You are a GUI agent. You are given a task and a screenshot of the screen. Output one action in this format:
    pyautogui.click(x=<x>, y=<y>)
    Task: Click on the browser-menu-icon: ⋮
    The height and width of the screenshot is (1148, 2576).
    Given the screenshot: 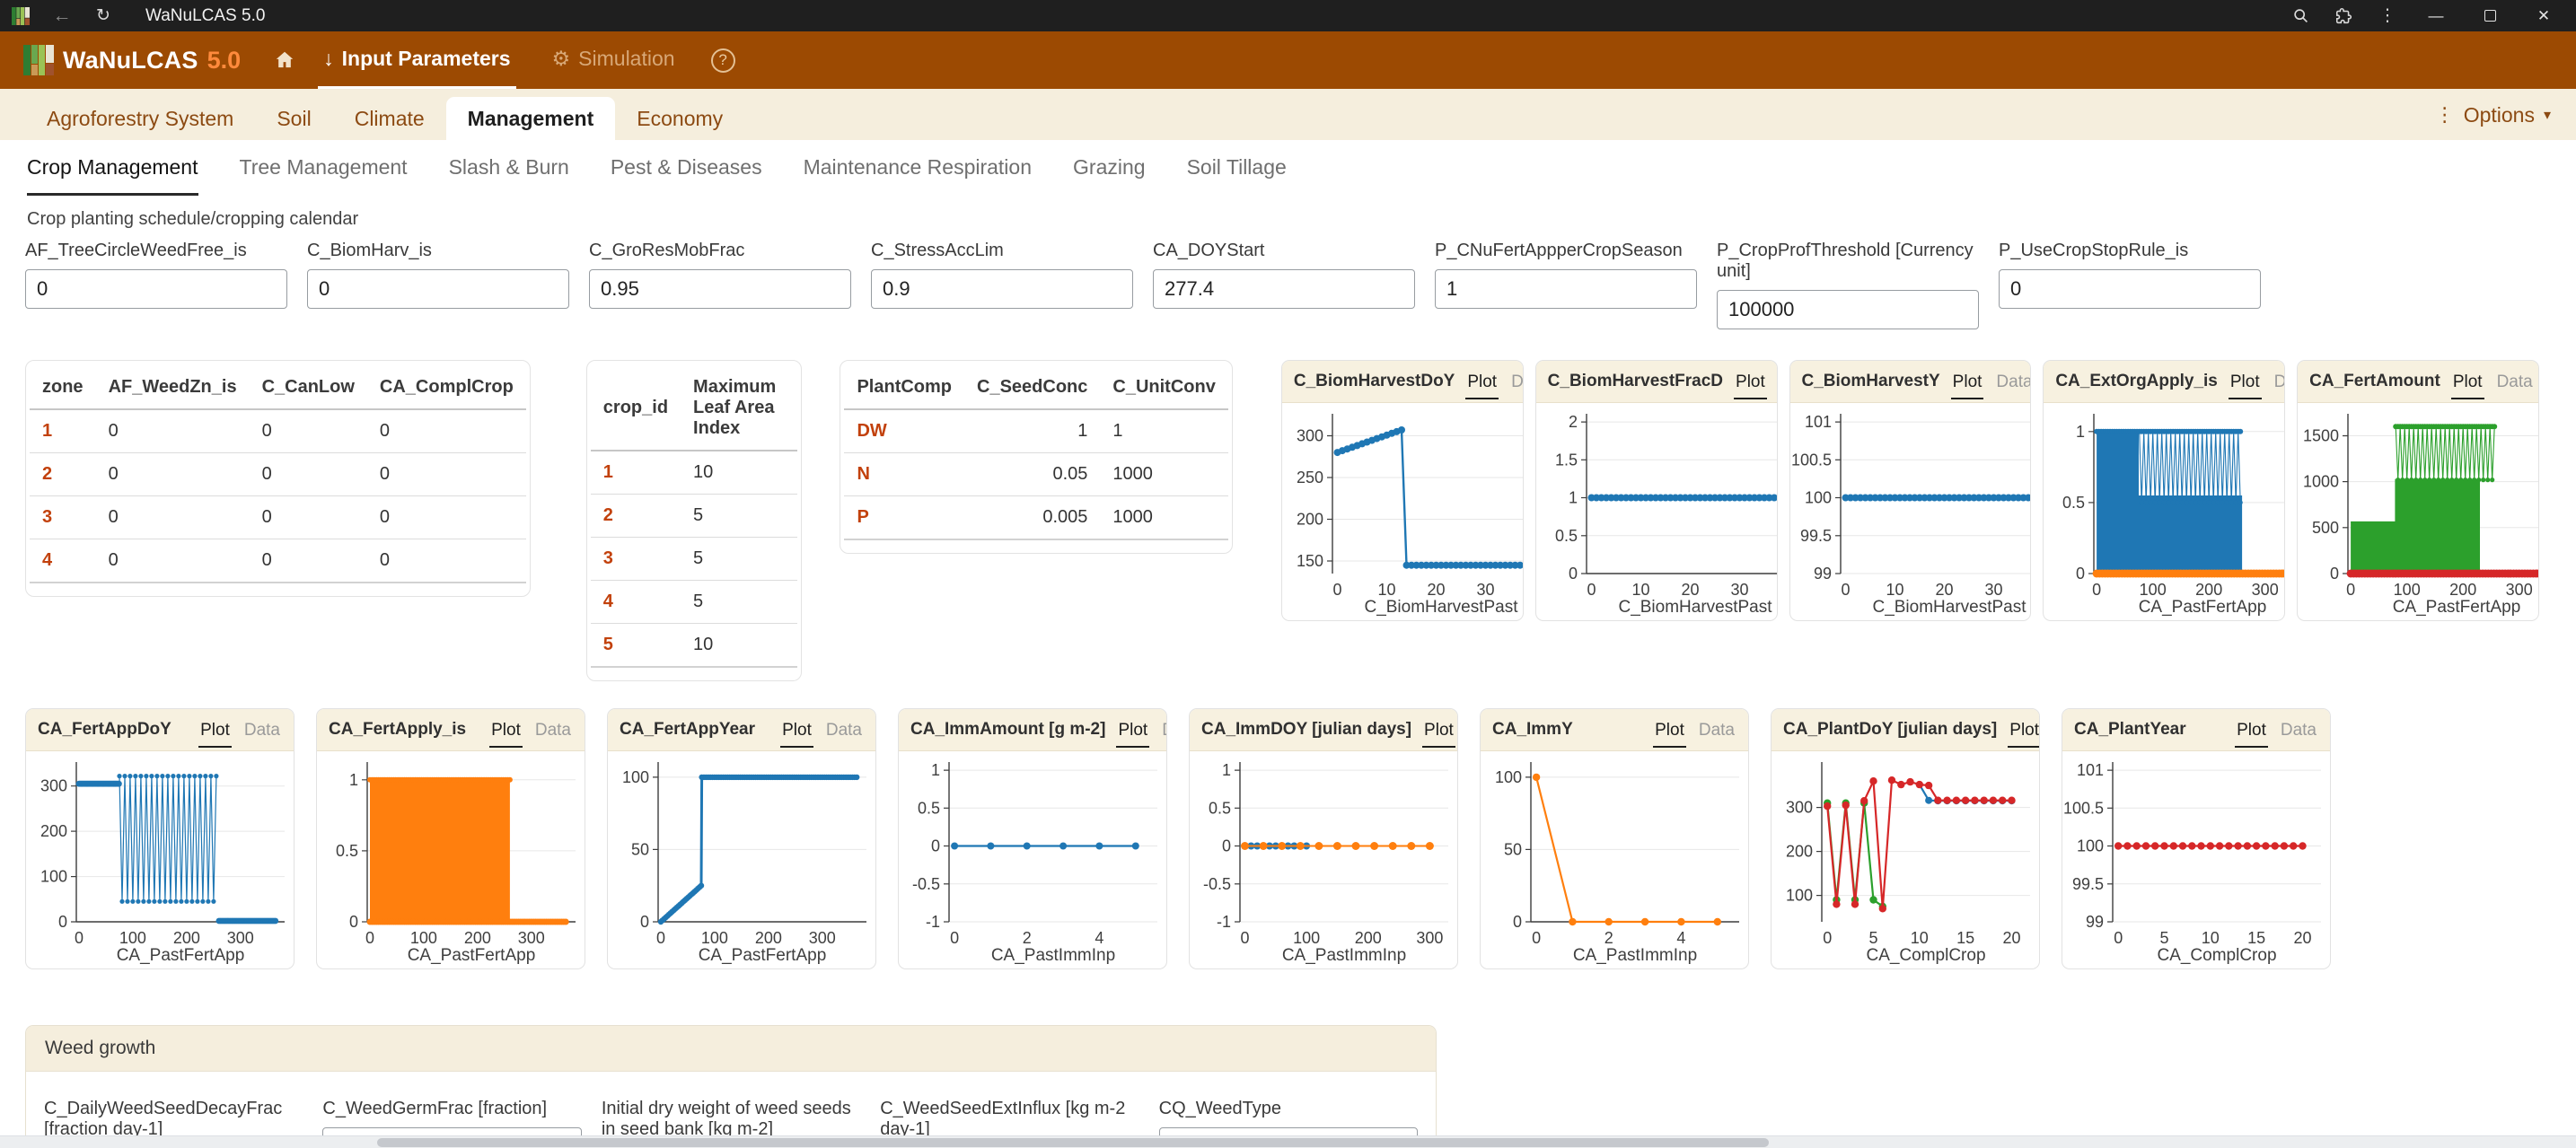 What is the action you would take?
    pyautogui.click(x=2387, y=15)
    